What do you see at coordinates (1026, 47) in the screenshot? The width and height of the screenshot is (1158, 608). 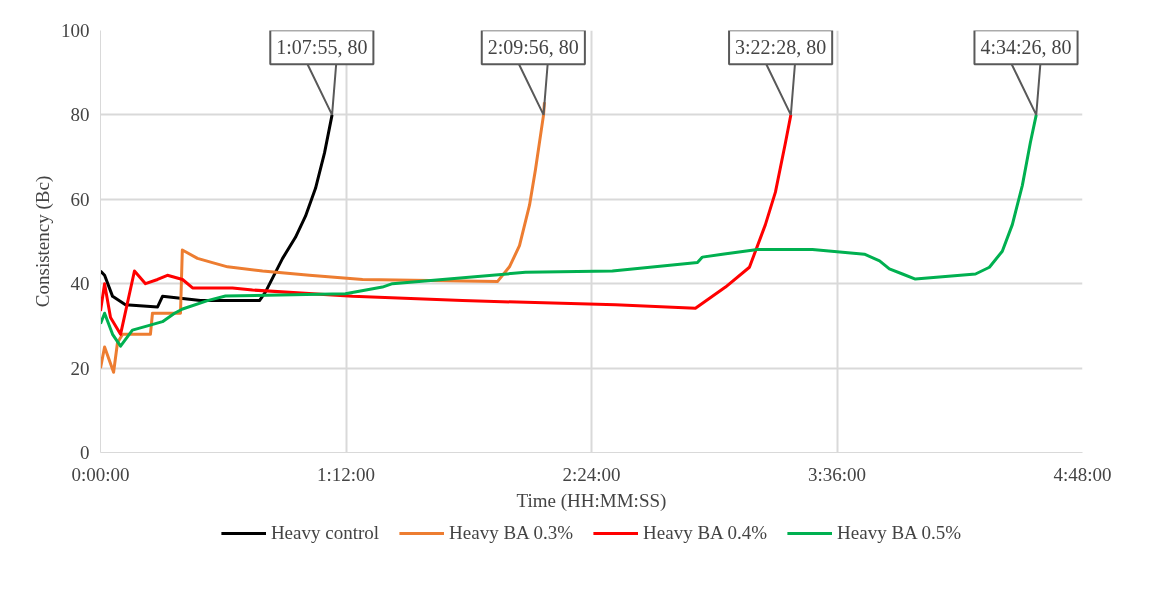 I see `annotation: 4:34:26, 80` at bounding box center [1026, 47].